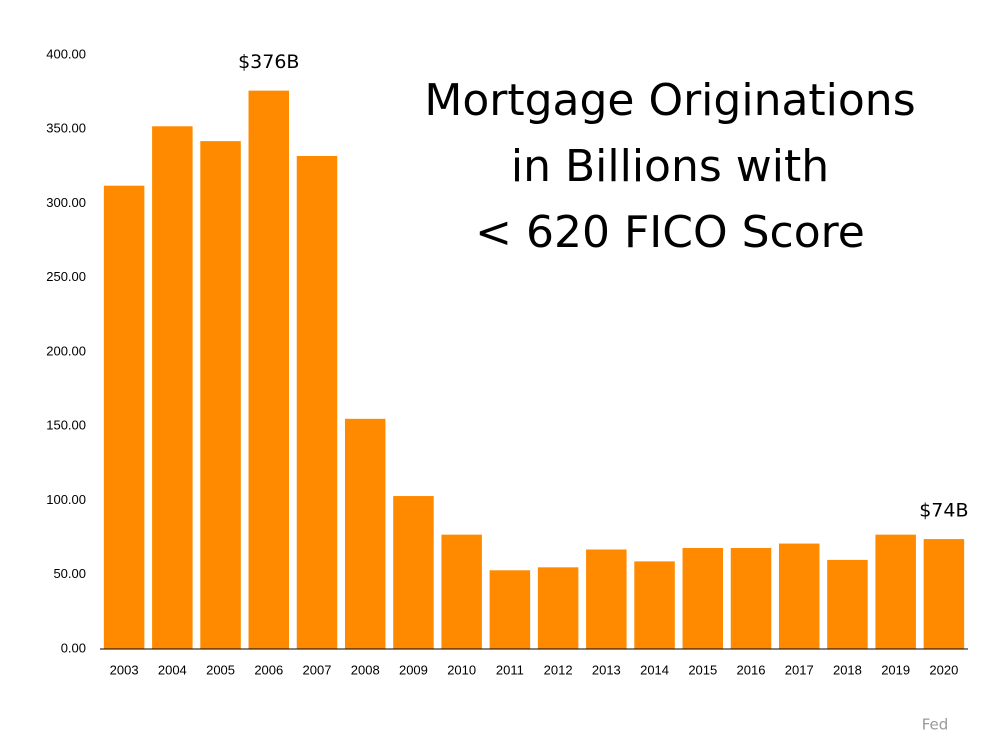 The image size is (1000, 750). Describe the element at coordinates (124, 669) in the screenshot. I see `x-tick-label: 2003` at that location.